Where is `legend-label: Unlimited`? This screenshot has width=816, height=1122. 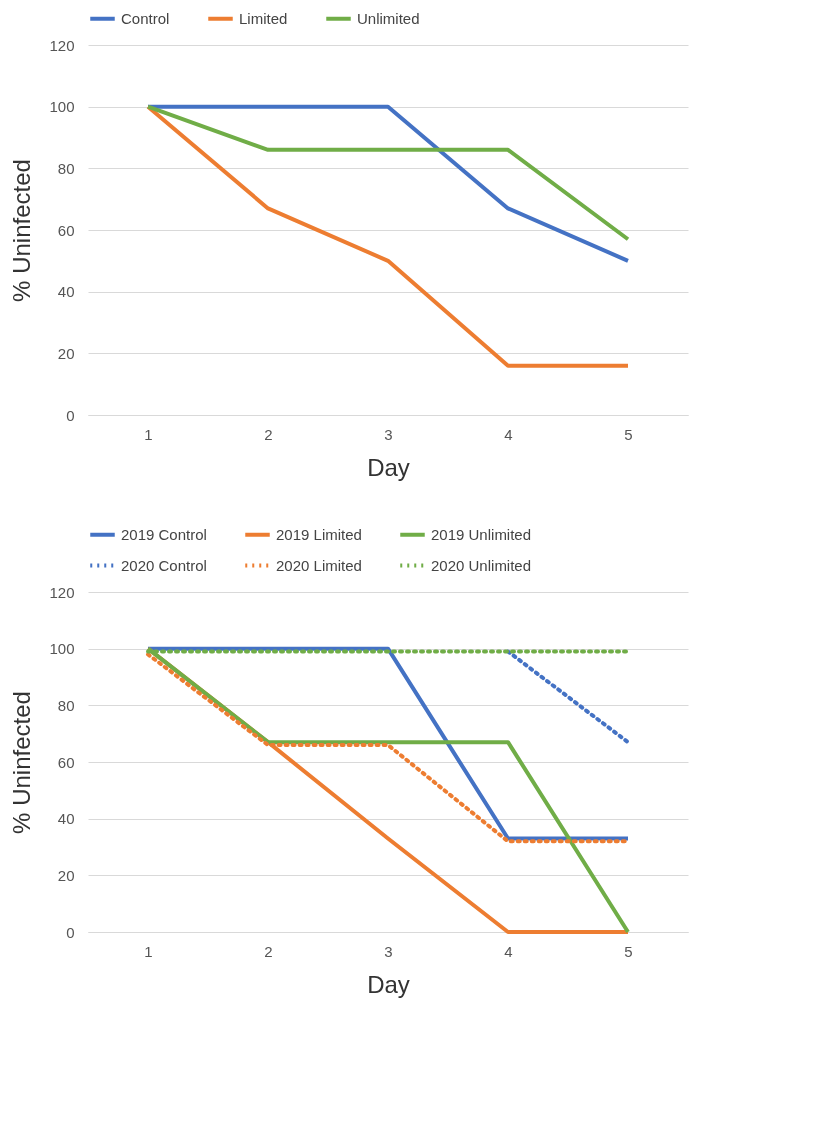 legend-label: Unlimited is located at coordinates (388, 18).